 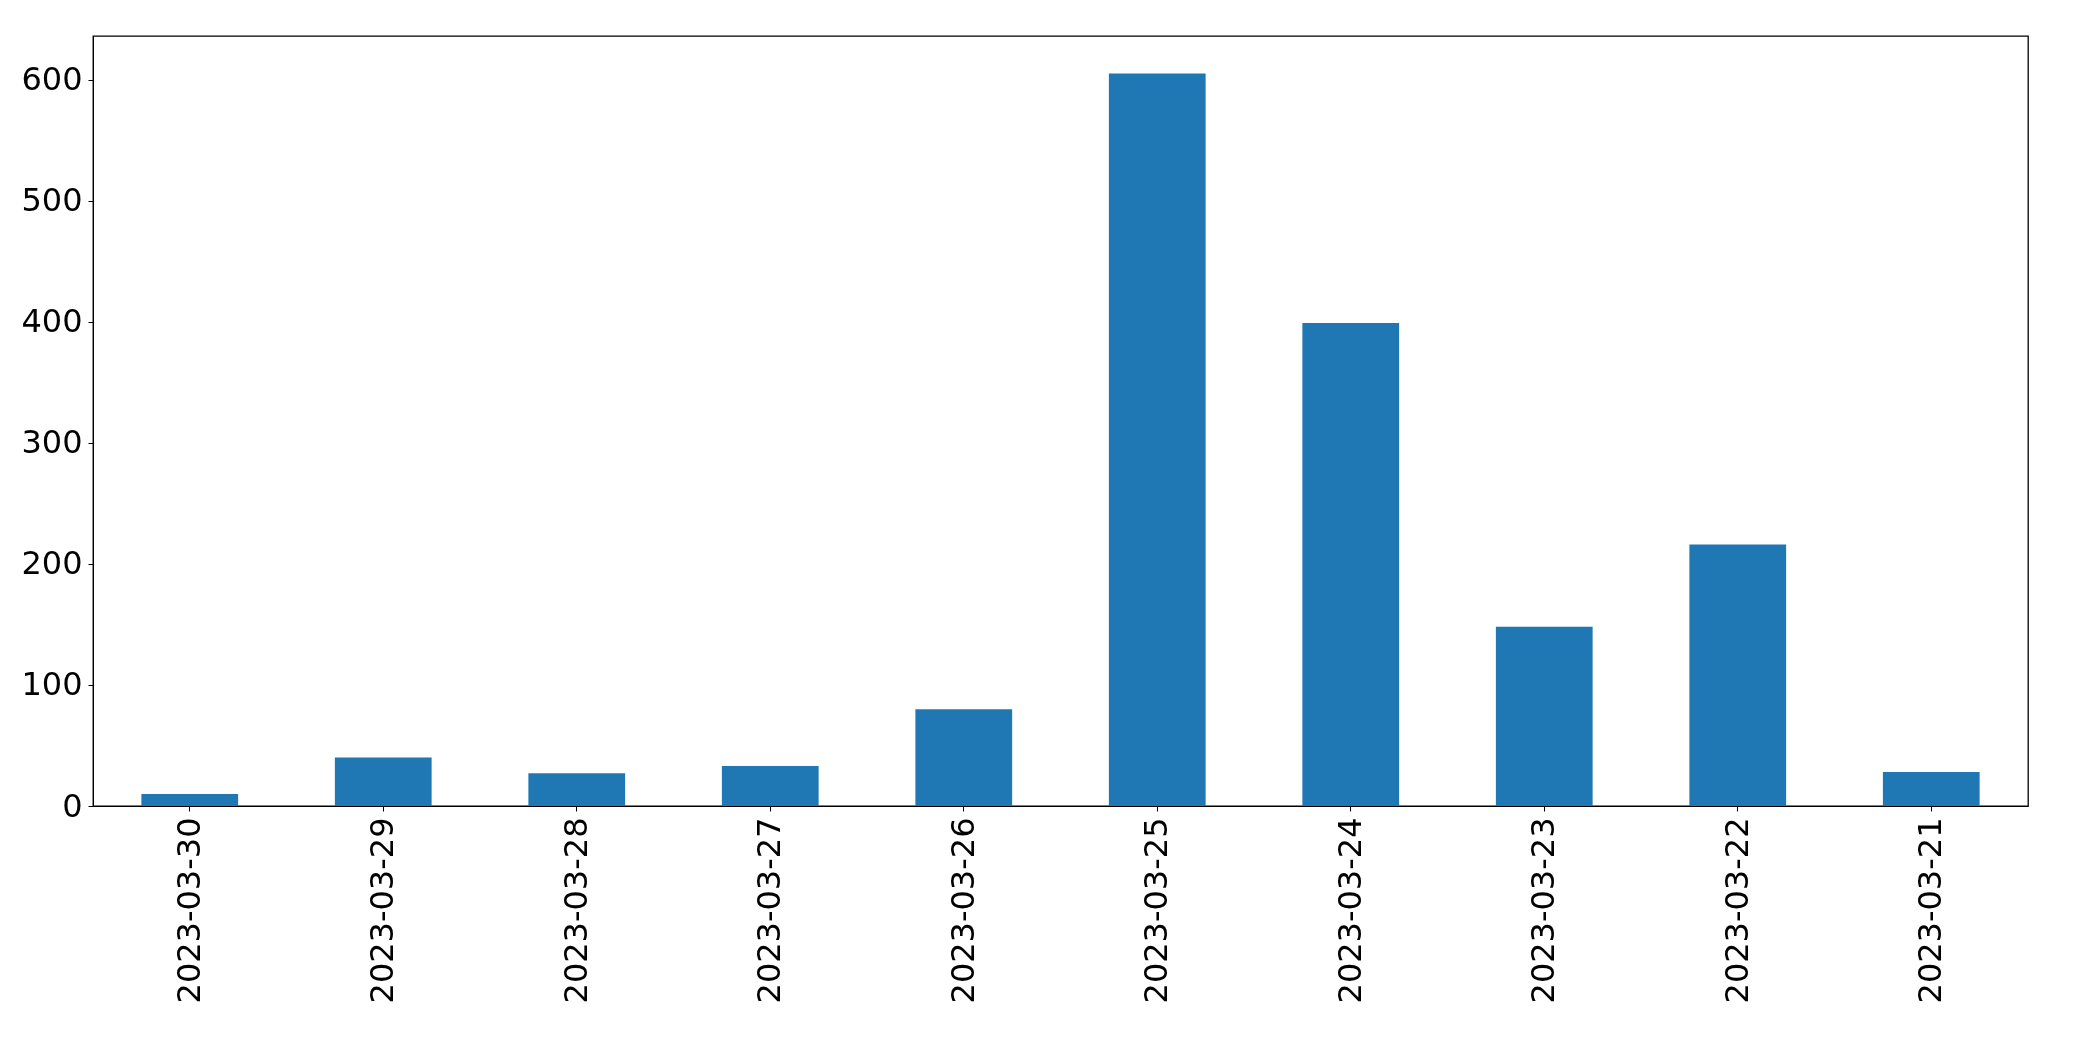 I want to click on x-tick-label: 2023-03-24, so click(x=1349, y=910).